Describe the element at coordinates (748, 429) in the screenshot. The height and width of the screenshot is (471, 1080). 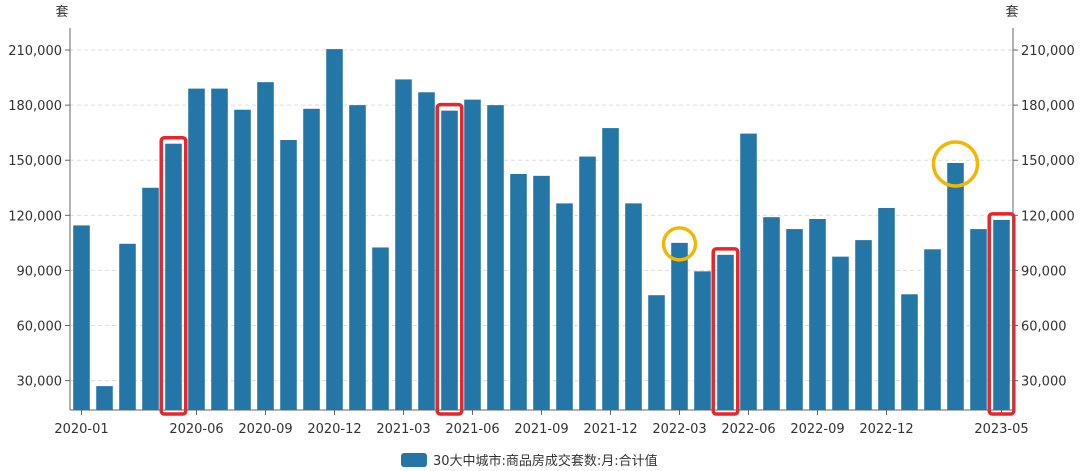
I see `x-tick-label: 2022-06` at that location.